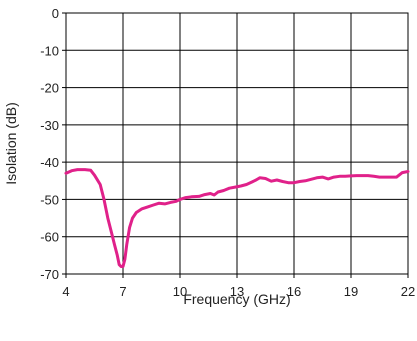 This screenshot has height=341, width=417. What do you see at coordinates (408, 291) in the screenshot?
I see `x-tick-label: 22` at bounding box center [408, 291].